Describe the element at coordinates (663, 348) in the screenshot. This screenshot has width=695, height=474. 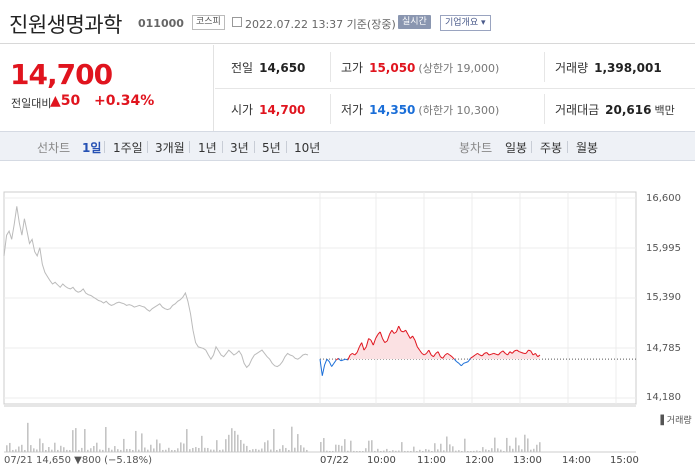
I see `y-tick-label: 14,785` at that location.